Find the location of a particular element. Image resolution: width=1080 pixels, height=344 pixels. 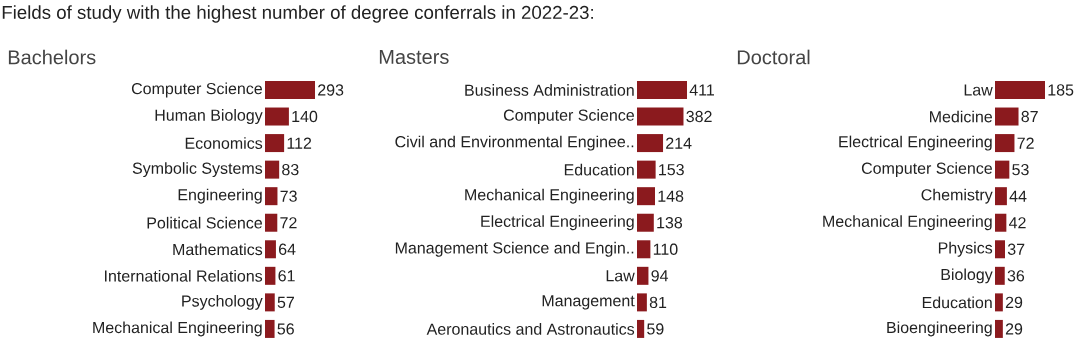

data-label: 61 is located at coordinates (286, 276).